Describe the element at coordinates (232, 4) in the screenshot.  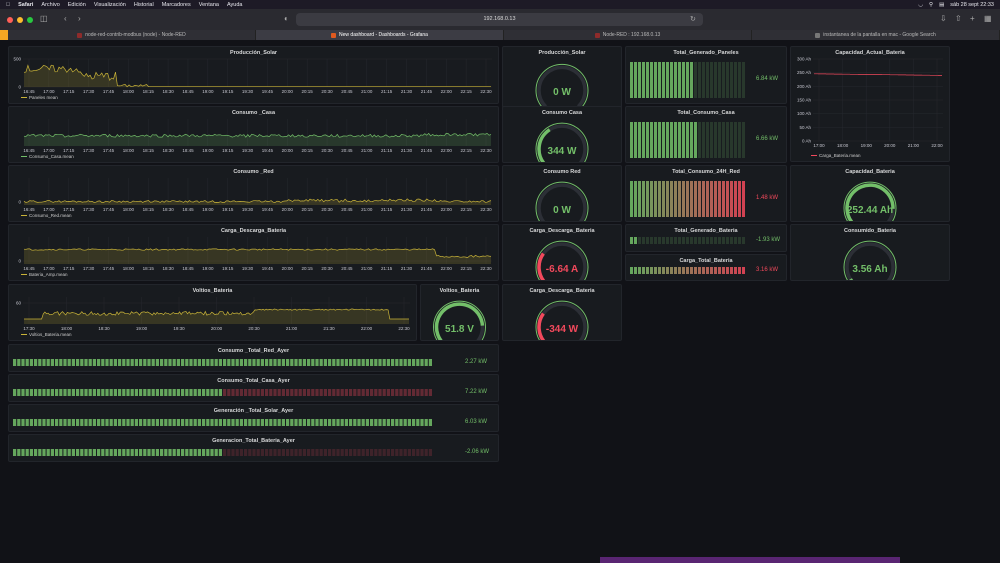
I see `menu-ayuda: Ayuda` at that location.